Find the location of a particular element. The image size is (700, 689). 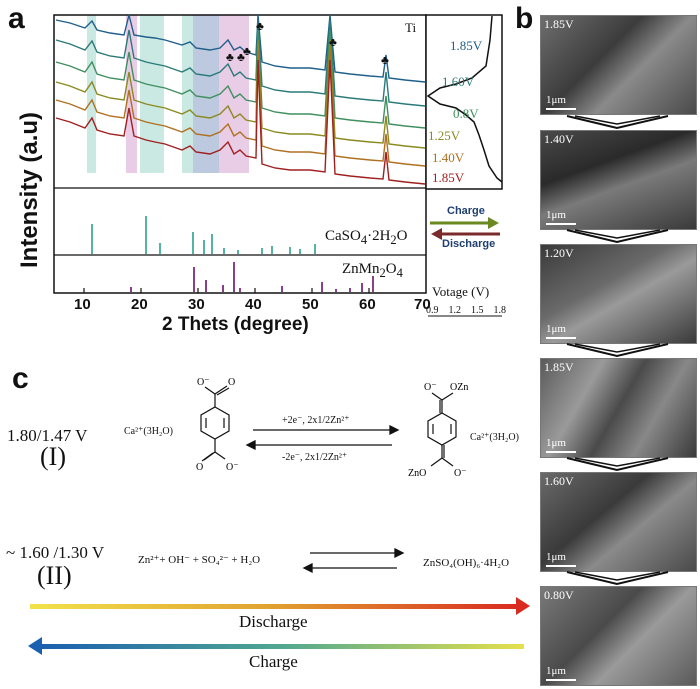

curve-label-1: 1.85V is located at coordinates (466, 45).